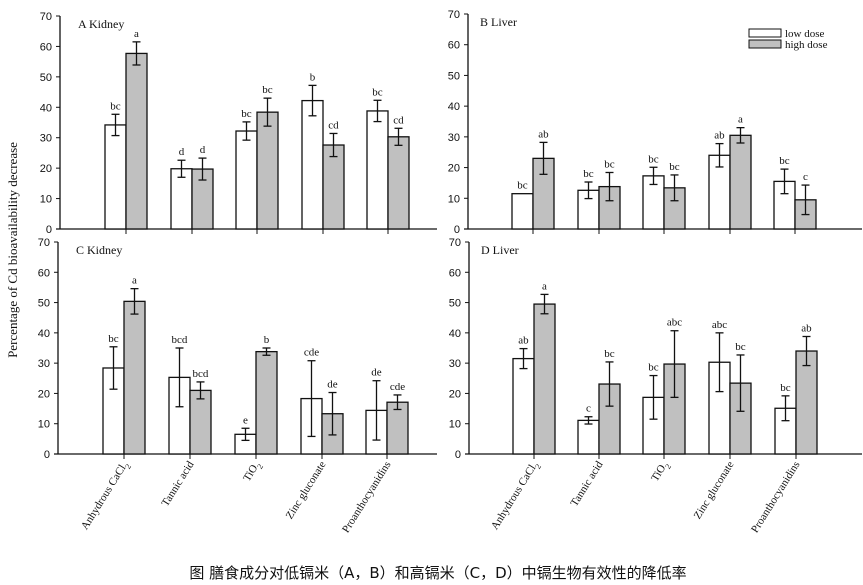 This screenshot has width=863, height=585. Describe the element at coordinates (500, 250) in the screenshot. I see `panel-title: D Liver` at that location.